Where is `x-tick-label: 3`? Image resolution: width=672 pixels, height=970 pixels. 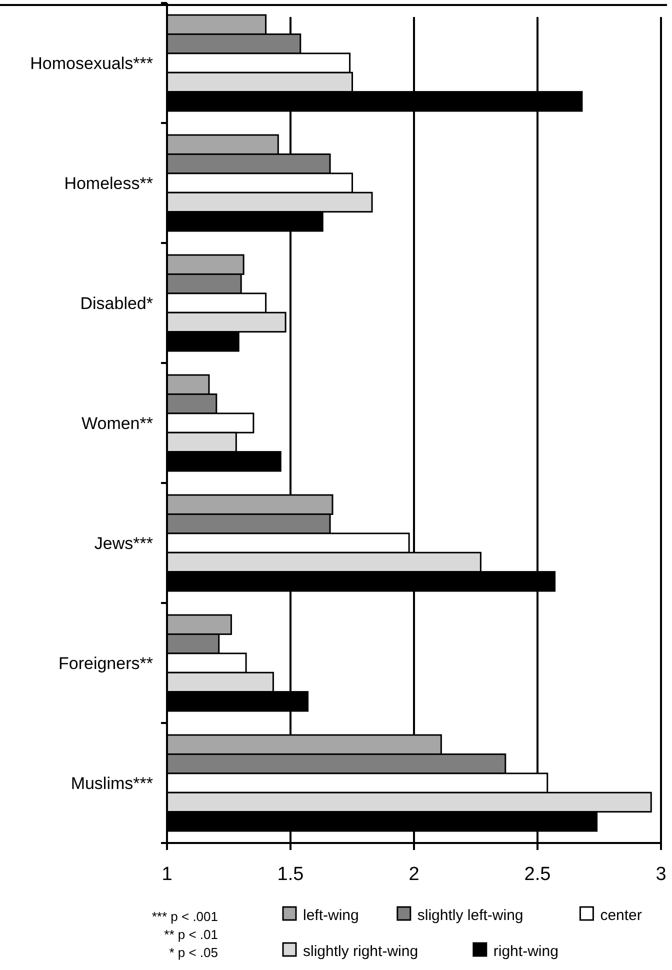 x-tick-label: 3 is located at coordinates (661, 874).